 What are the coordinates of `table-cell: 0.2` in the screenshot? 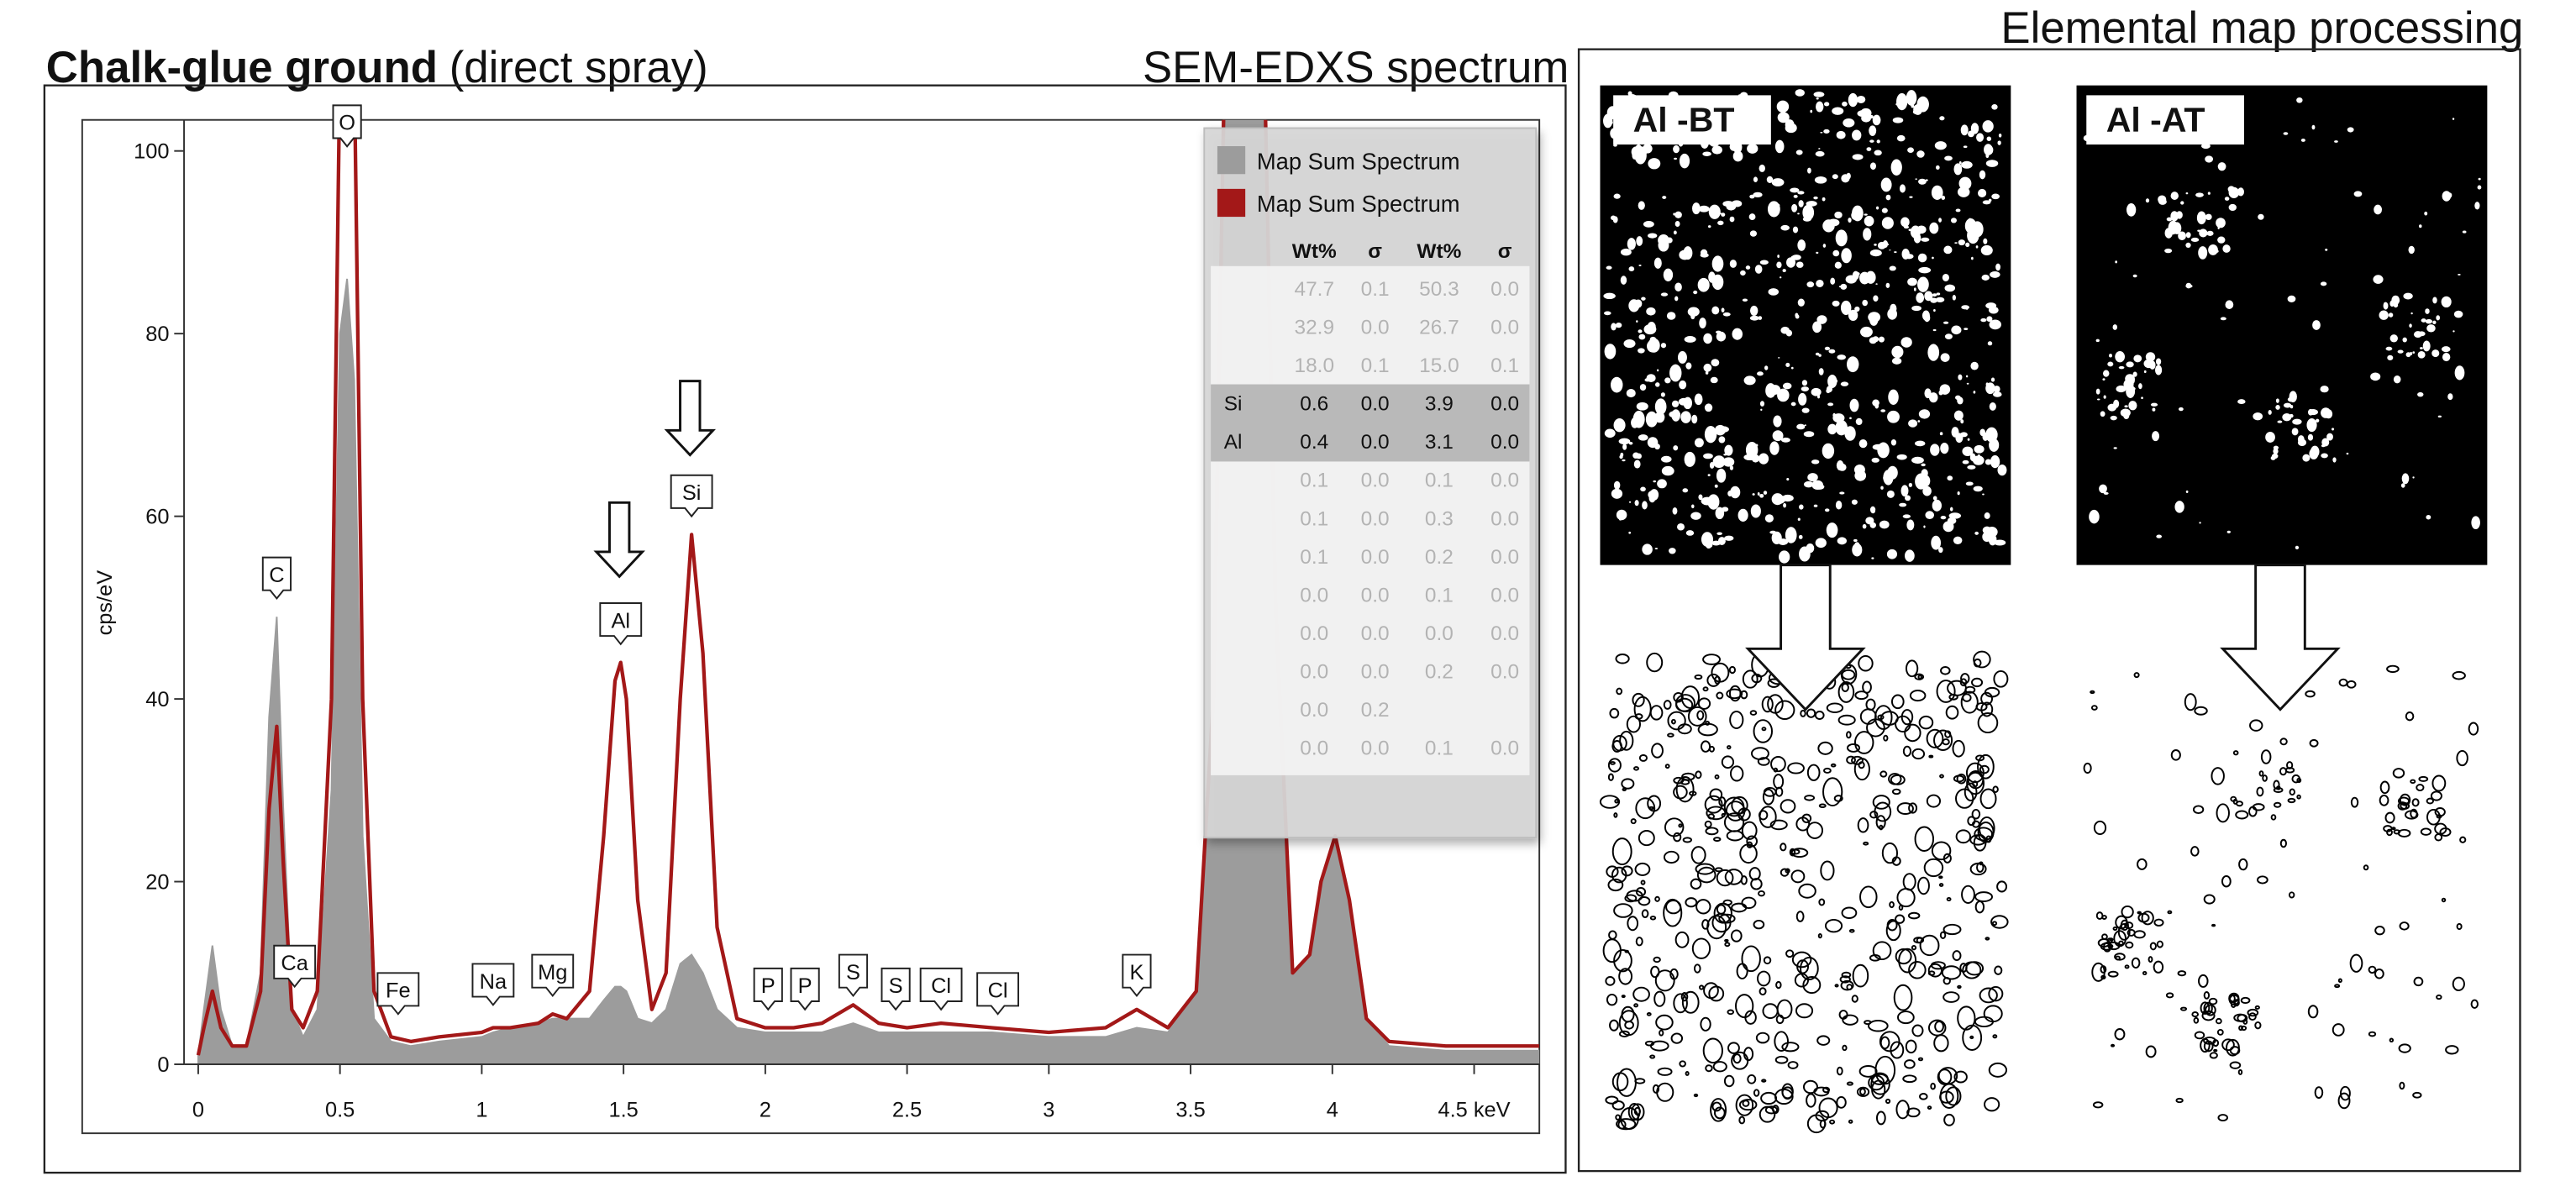 It's located at (1439, 557).